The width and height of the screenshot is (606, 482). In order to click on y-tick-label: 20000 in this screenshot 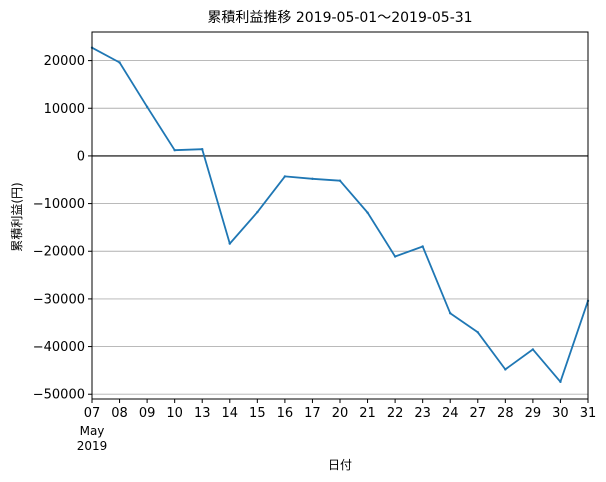, I will do `click(64, 61)`.